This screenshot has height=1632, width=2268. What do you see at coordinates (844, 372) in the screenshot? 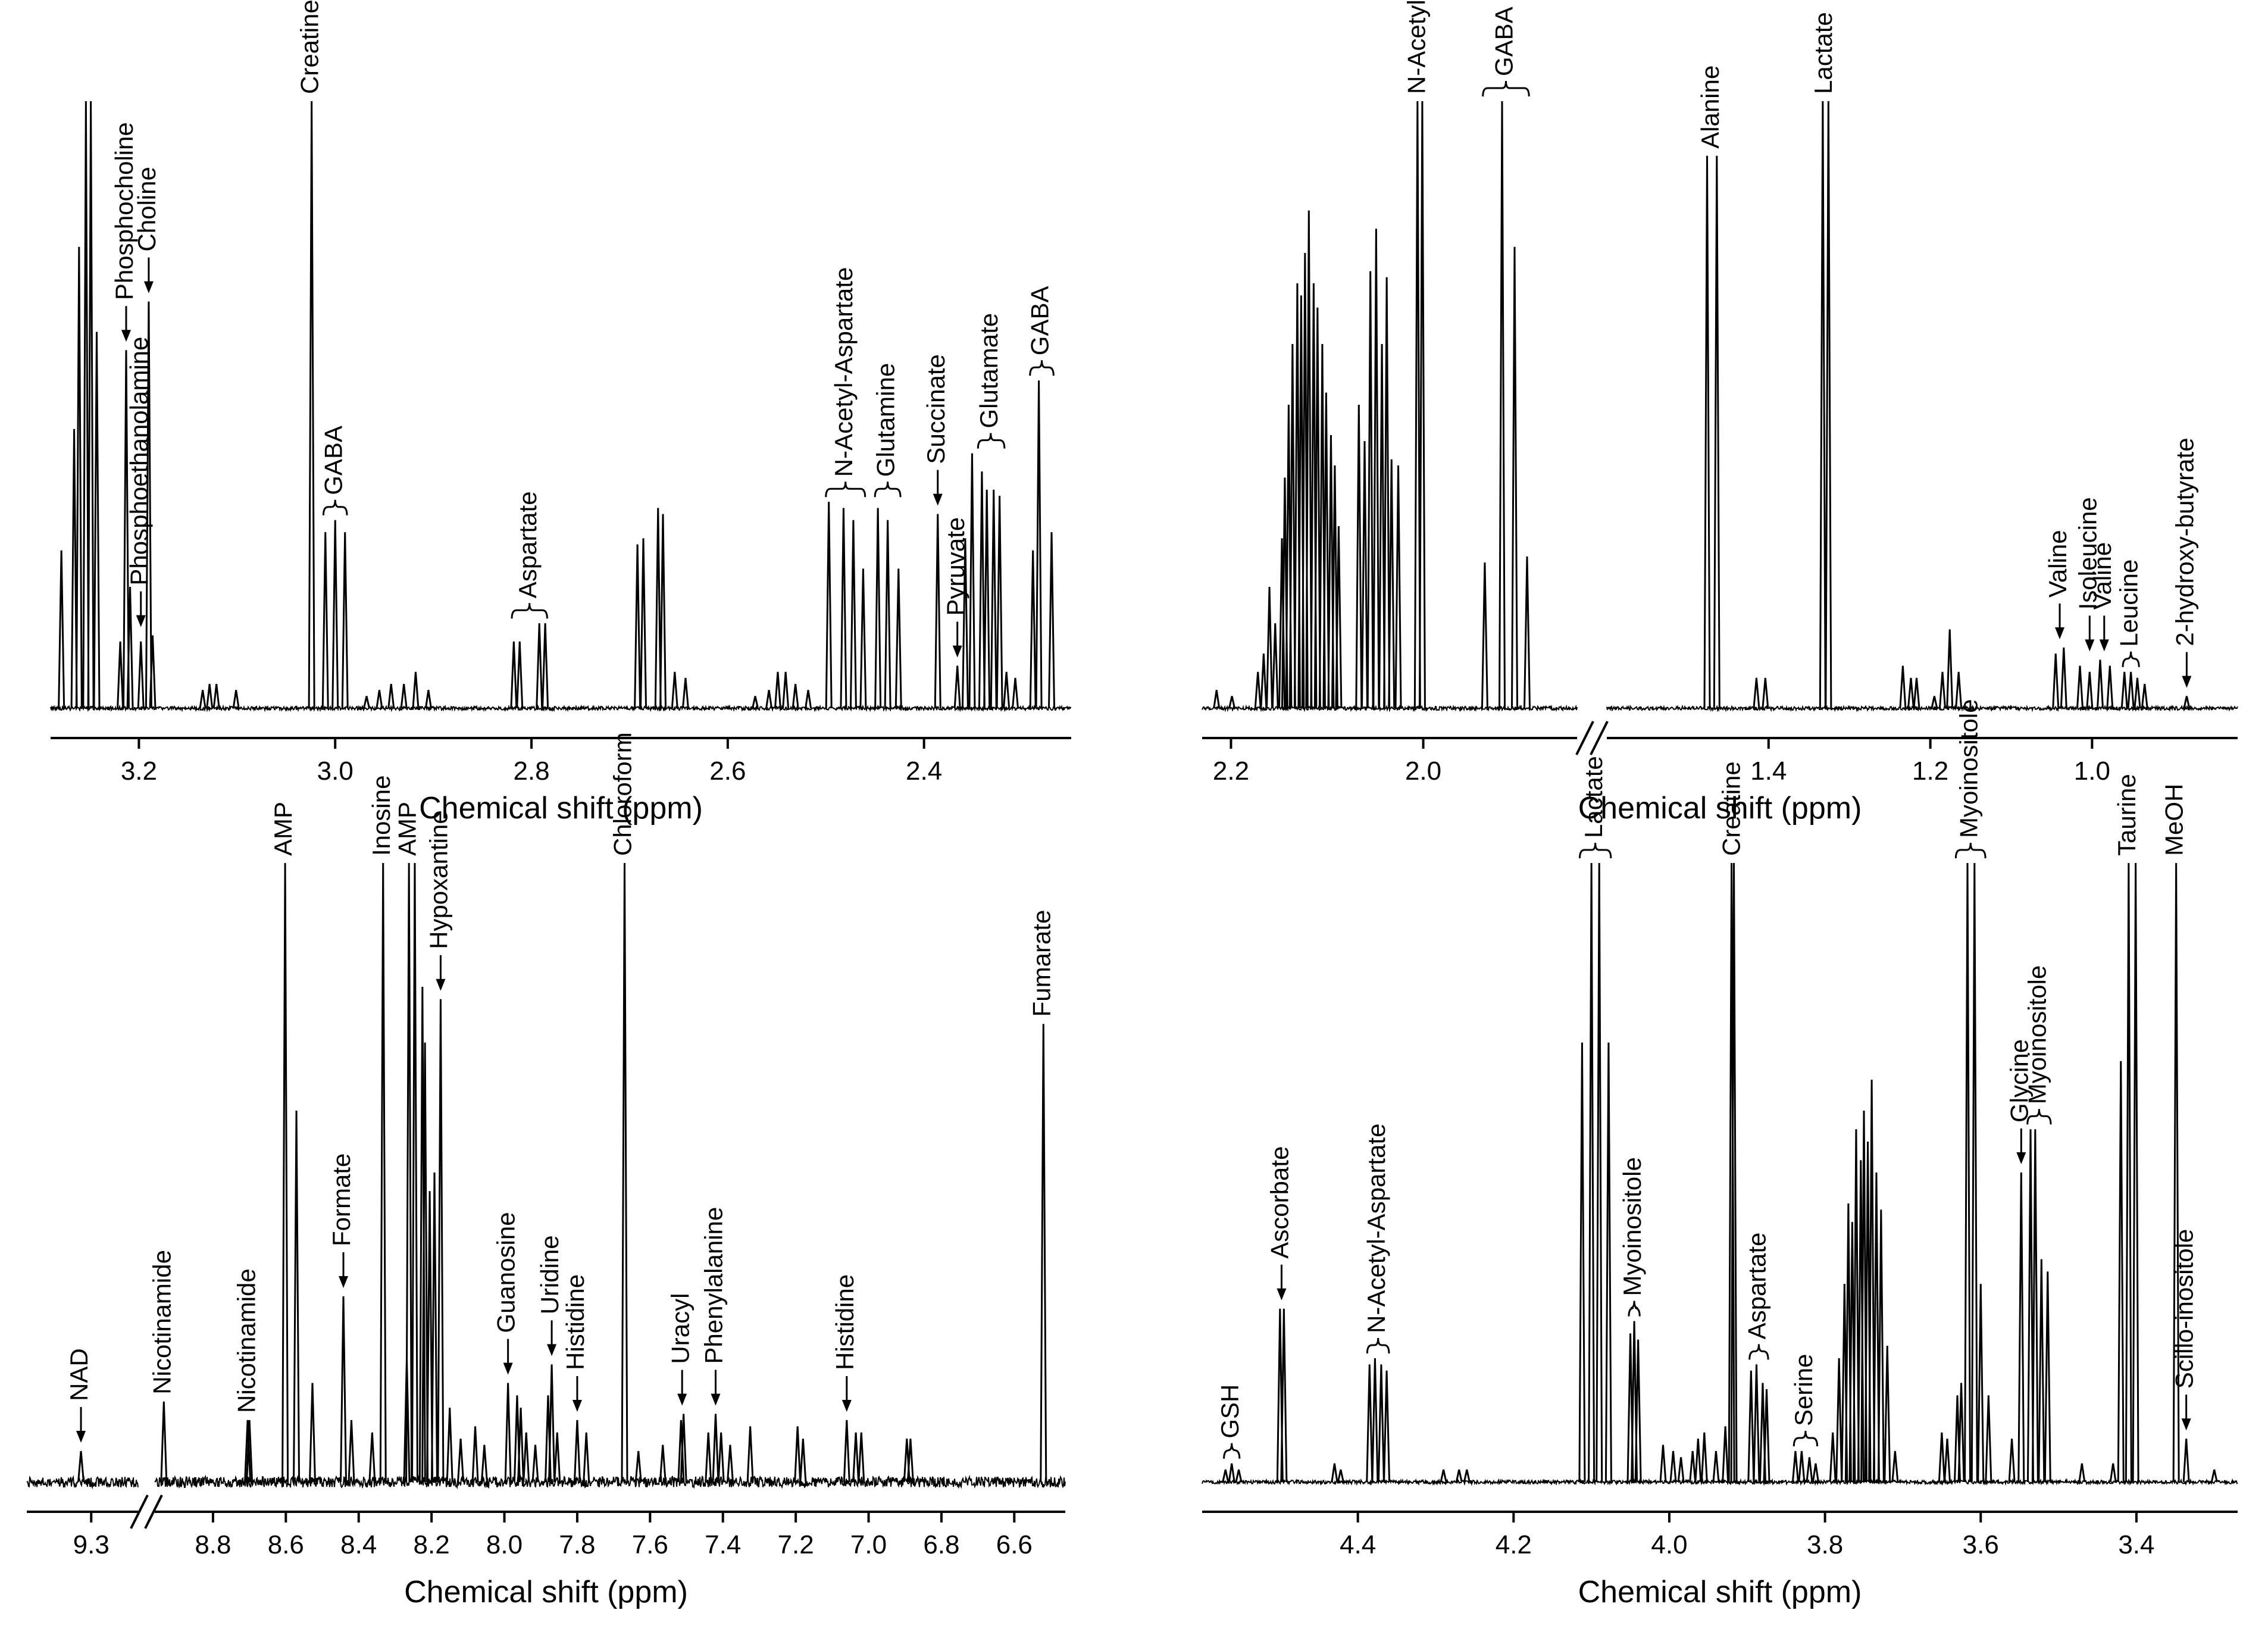
I see `peak-label: N-Acetyl-Aspartate` at bounding box center [844, 372].